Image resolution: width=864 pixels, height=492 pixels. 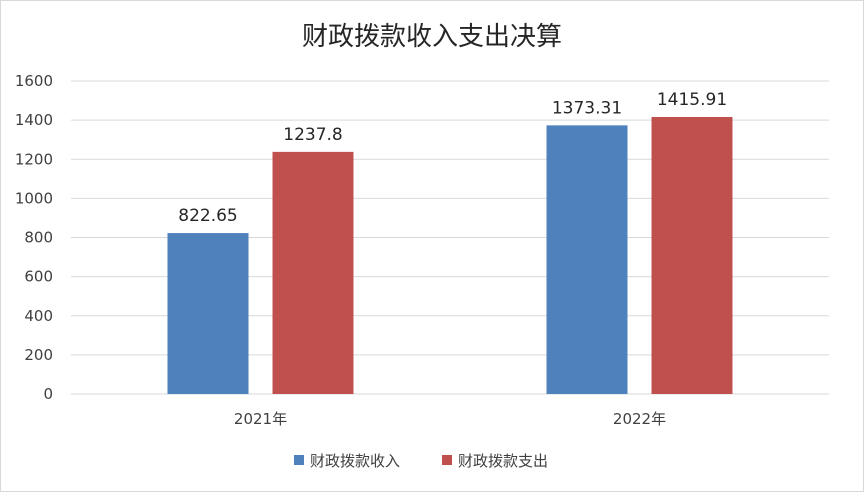 What do you see at coordinates (503, 461) in the screenshot?
I see `legend-label: 财政拨款支出` at bounding box center [503, 461].